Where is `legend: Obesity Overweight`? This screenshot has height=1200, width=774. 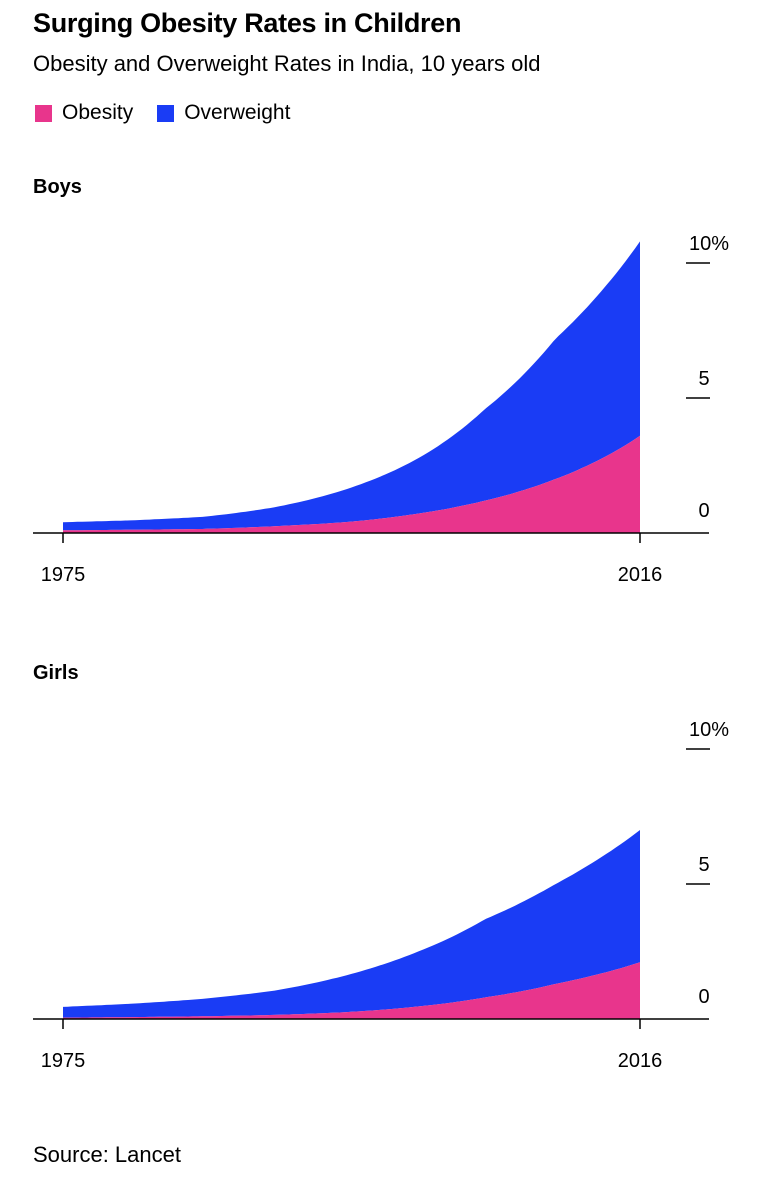
legend: Obesity Overweight is located at coordinates (174, 113).